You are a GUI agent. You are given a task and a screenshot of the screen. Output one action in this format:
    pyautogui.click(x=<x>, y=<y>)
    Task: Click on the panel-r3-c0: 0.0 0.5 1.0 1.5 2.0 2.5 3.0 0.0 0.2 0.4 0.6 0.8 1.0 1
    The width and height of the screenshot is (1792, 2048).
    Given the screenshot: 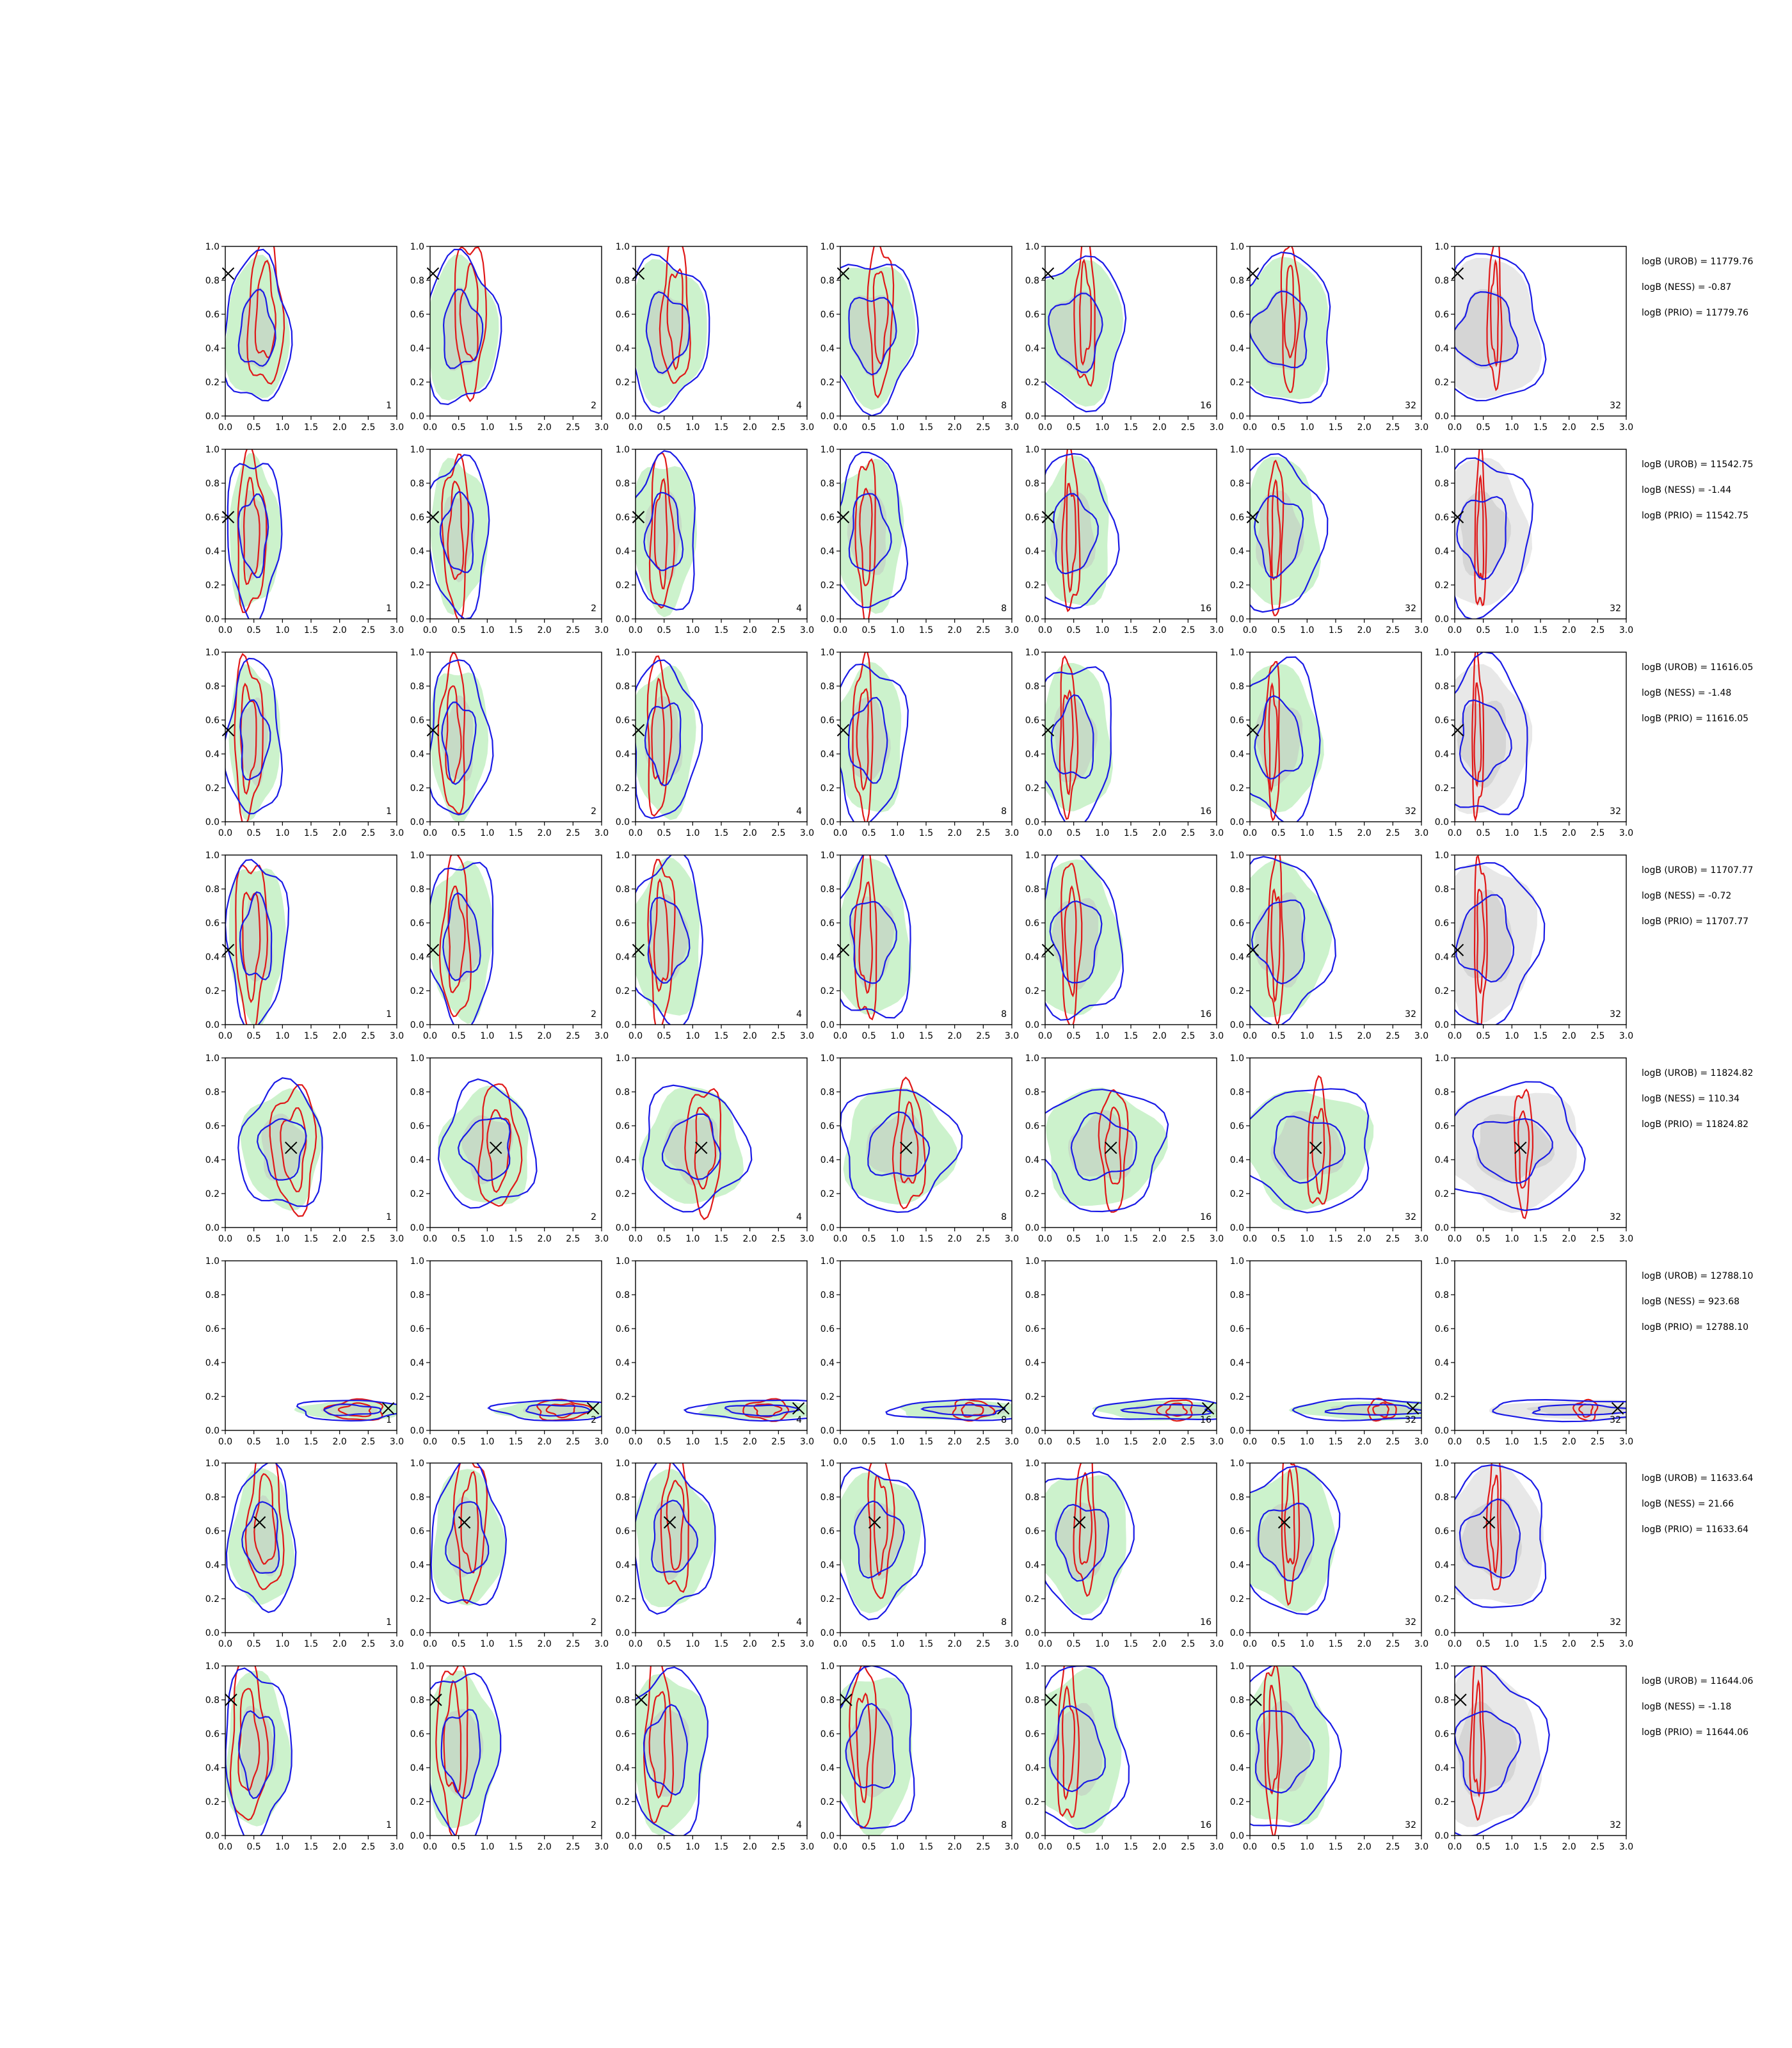 What is the action you would take?
    pyautogui.click(x=304, y=946)
    